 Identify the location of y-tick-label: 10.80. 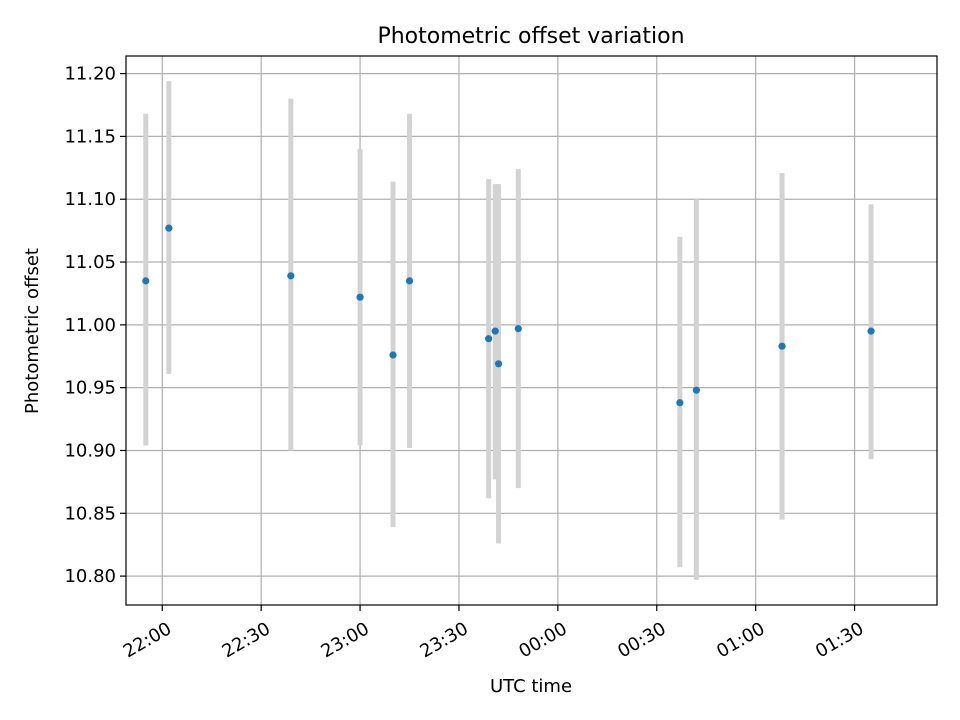
(90, 576).